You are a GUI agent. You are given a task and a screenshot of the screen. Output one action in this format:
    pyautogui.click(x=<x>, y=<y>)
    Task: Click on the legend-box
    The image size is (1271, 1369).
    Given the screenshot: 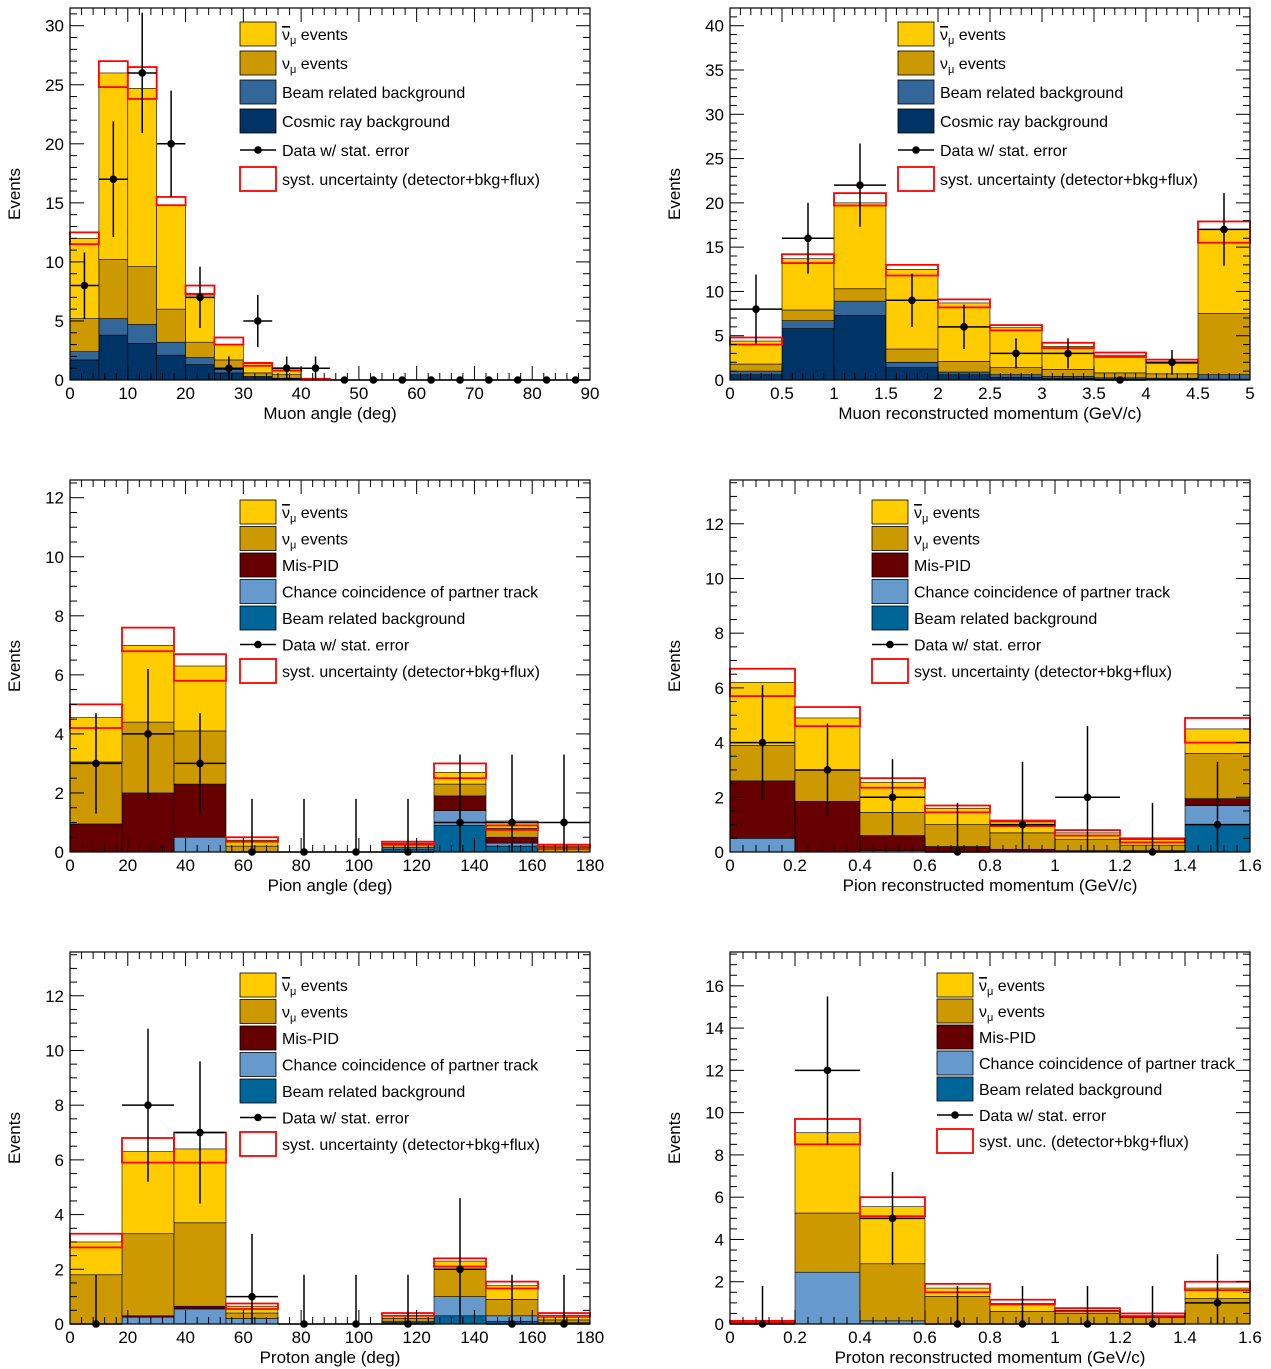 What is the action you would take?
    pyautogui.click(x=258, y=1144)
    